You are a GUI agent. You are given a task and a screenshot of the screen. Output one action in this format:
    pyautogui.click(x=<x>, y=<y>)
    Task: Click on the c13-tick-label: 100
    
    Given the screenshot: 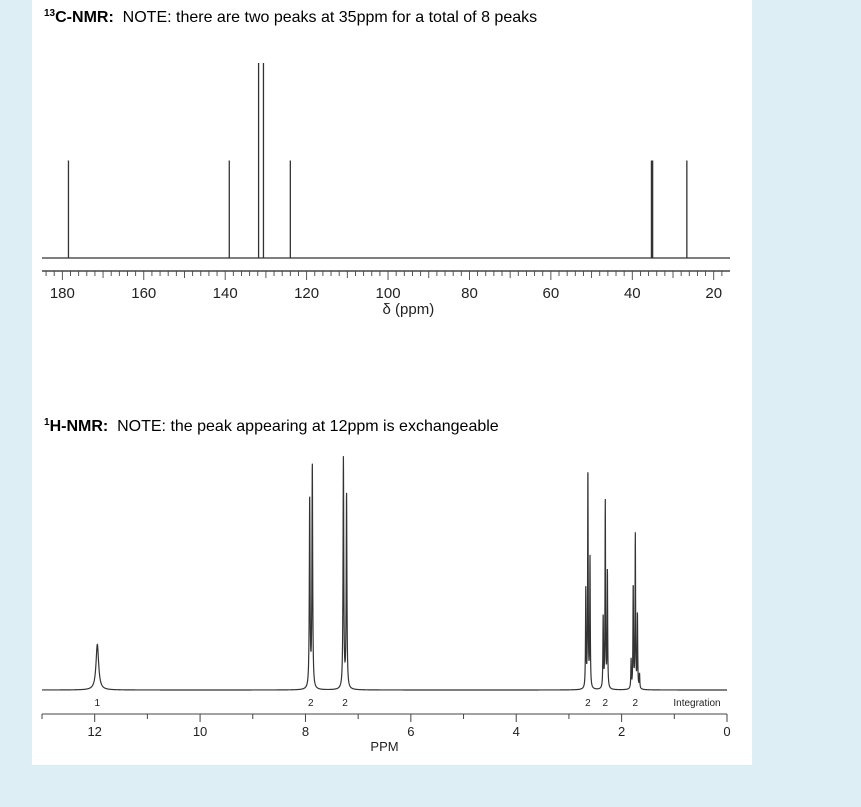 What is the action you would take?
    pyautogui.click(x=388, y=293)
    